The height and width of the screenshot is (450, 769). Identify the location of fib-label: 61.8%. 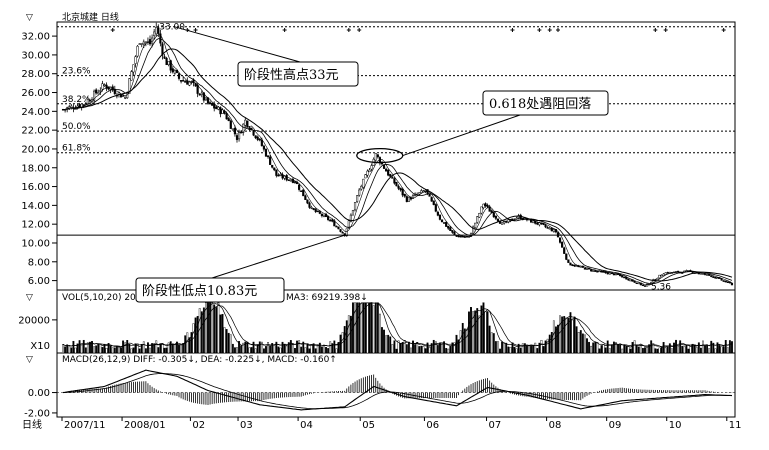
(76, 149).